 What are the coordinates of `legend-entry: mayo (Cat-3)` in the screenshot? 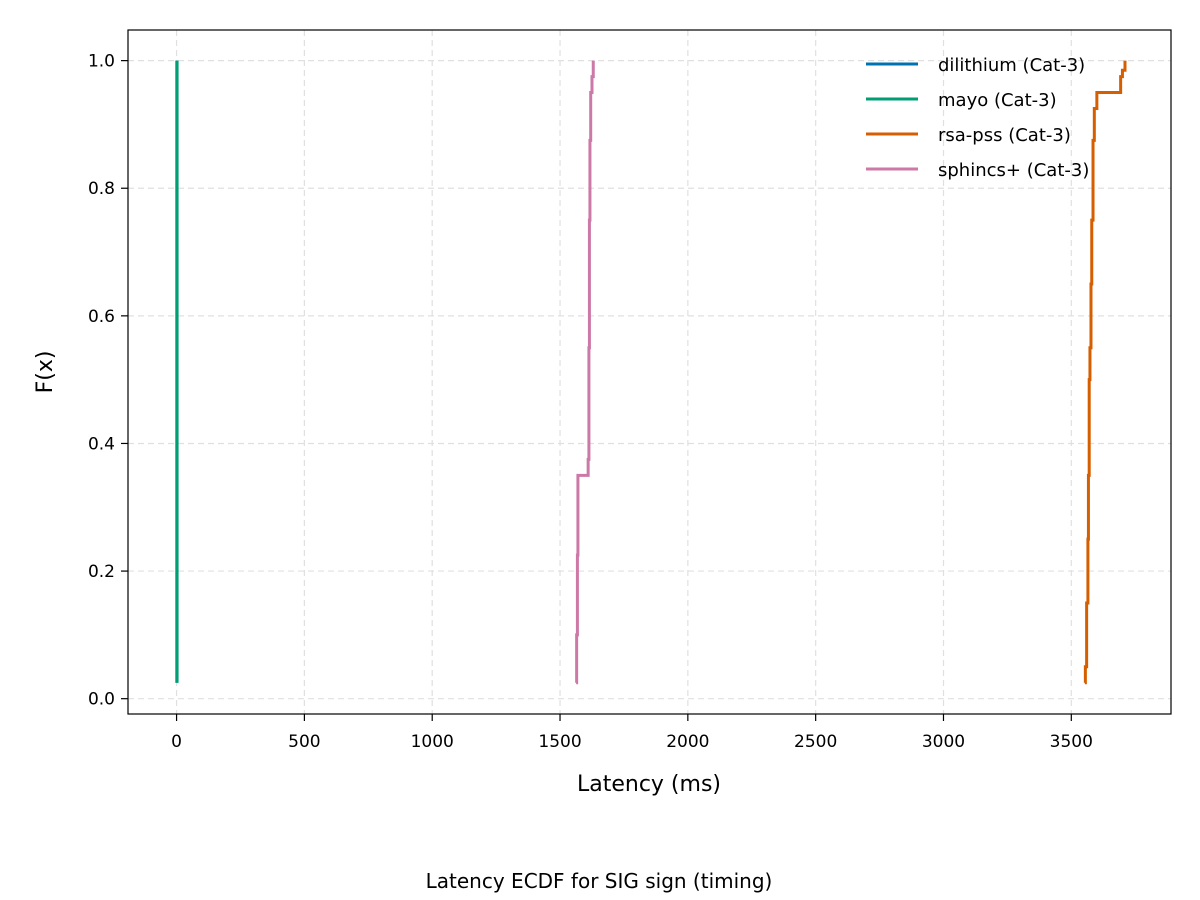 It's located at (997, 100).